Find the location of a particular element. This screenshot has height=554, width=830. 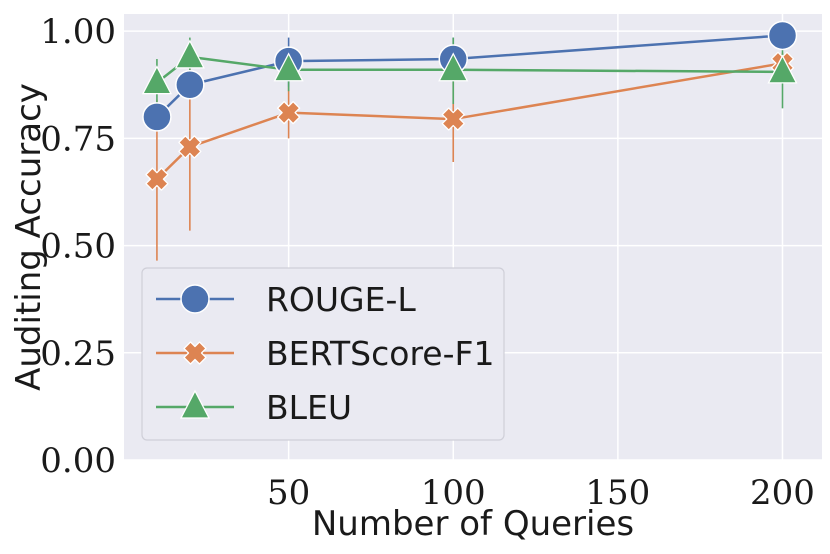

legend-box is located at coordinates (323, 354).